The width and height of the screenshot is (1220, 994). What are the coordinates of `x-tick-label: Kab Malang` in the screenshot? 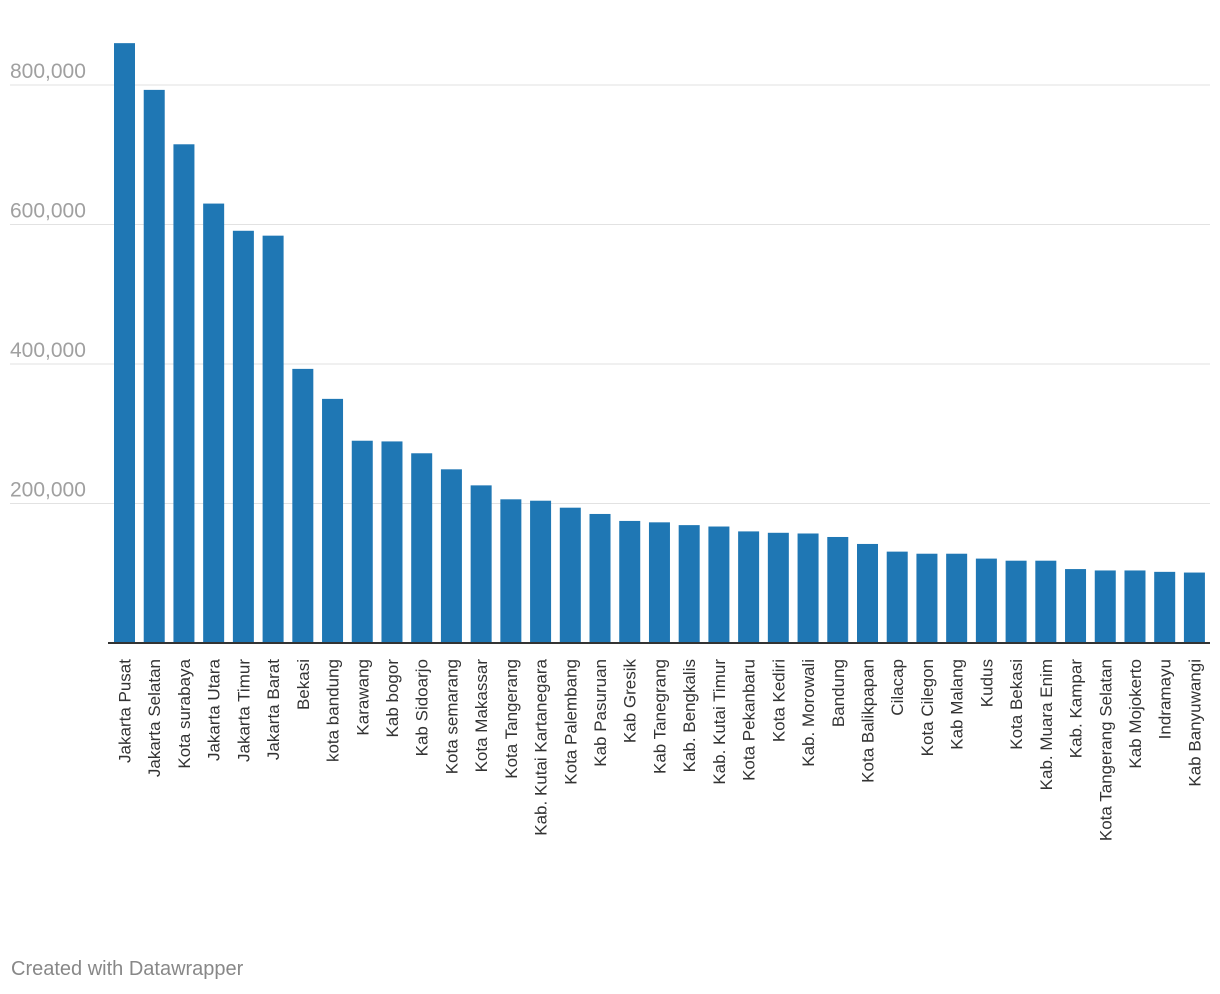 It's located at (957, 704).